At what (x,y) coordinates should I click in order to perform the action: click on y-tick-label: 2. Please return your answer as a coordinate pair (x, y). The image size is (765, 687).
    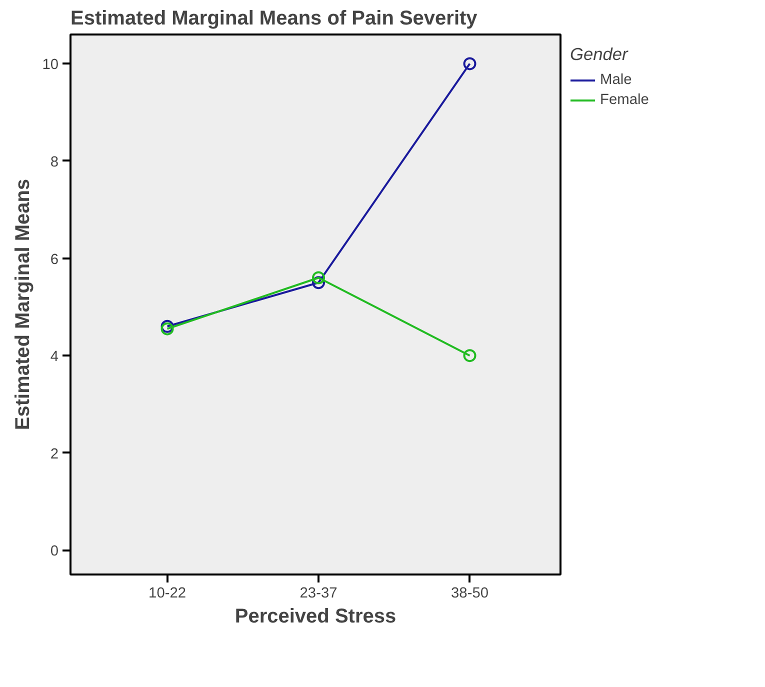
    Looking at the image, I should click on (54, 454).